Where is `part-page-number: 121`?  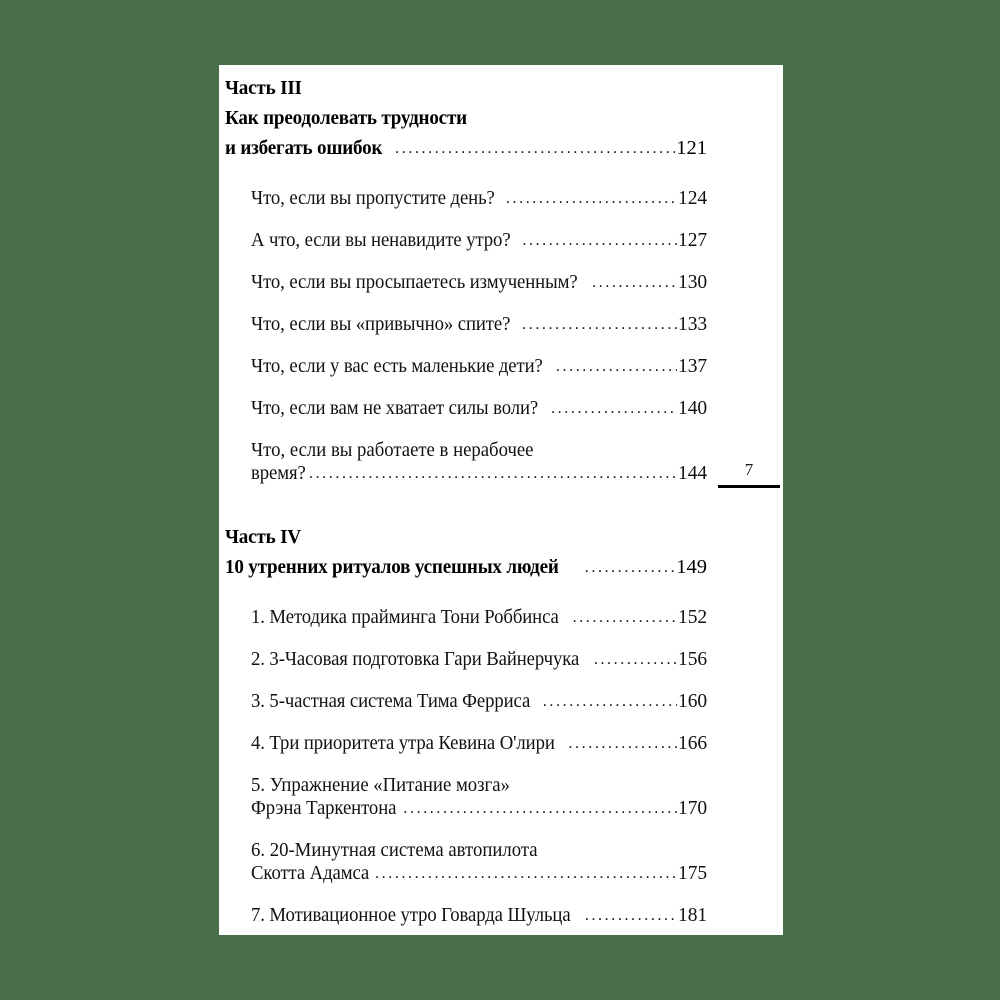 part-page-number: 121 is located at coordinates (691, 148).